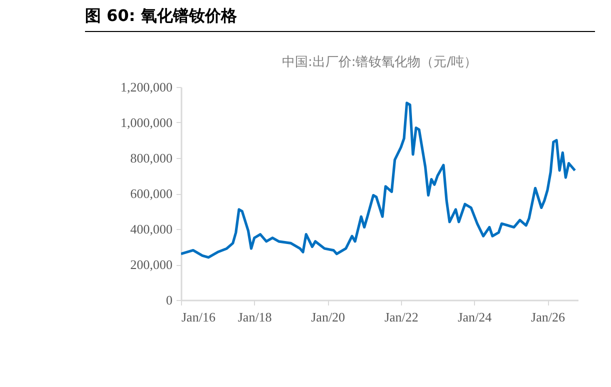 This screenshot has width=611, height=387. Describe the element at coordinates (169, 300) in the screenshot. I see `y-tick-label: 0` at that location.